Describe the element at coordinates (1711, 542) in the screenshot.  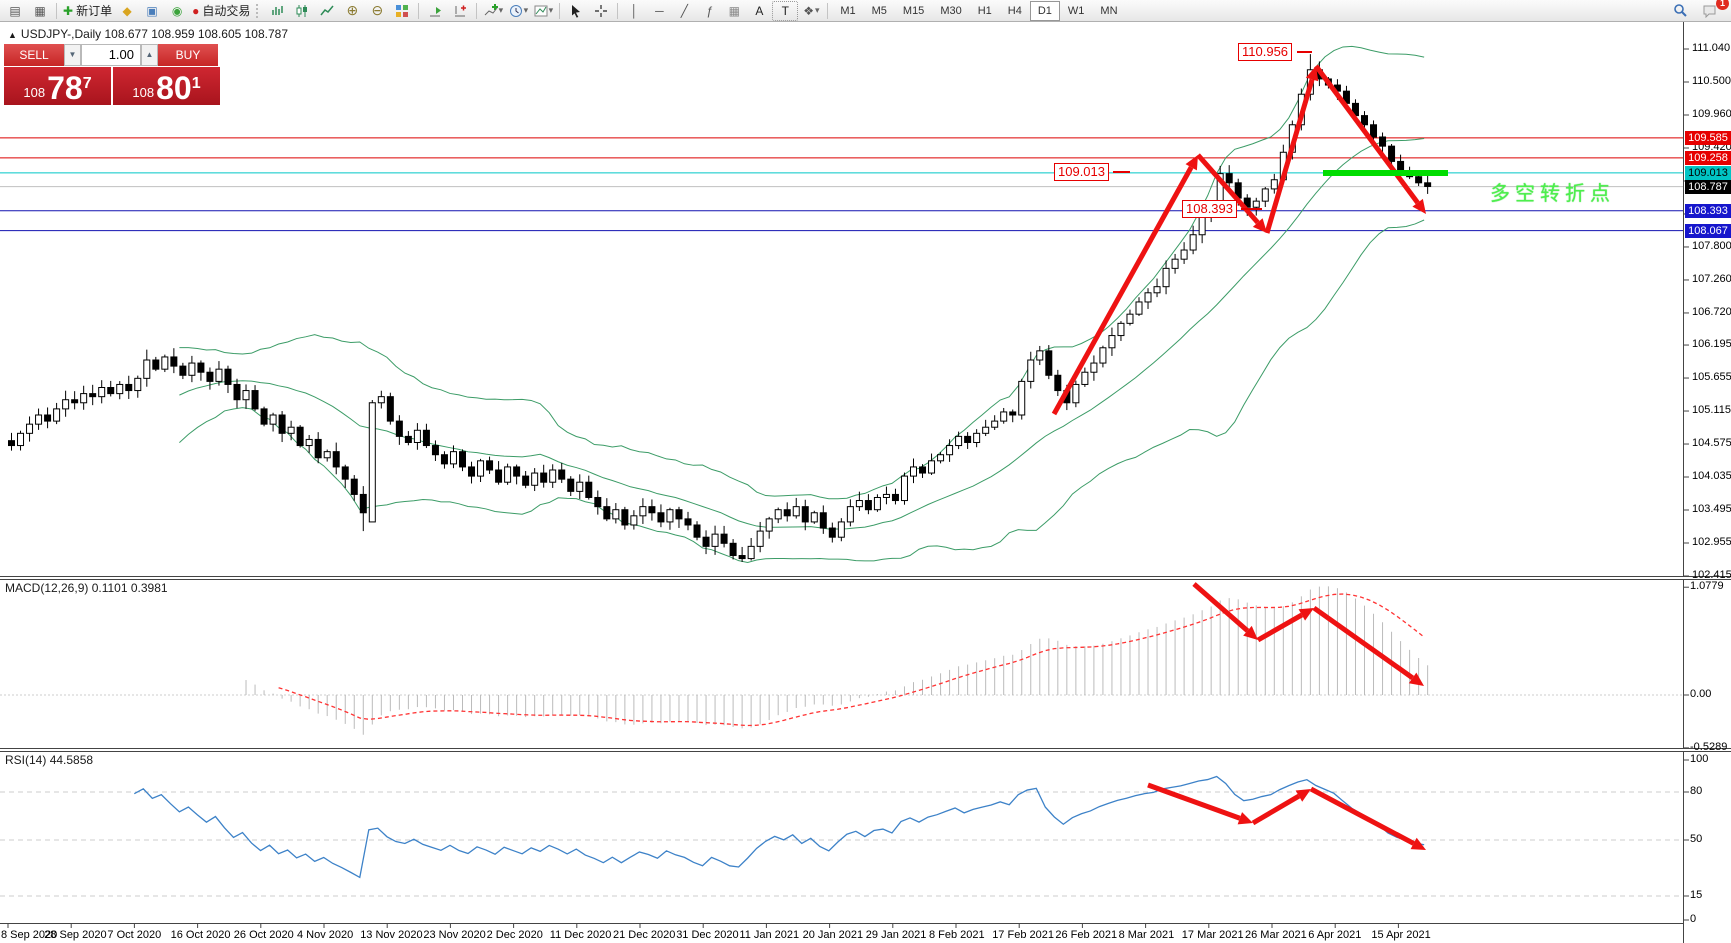
I see `price-tick-label: 102.955` at that location.